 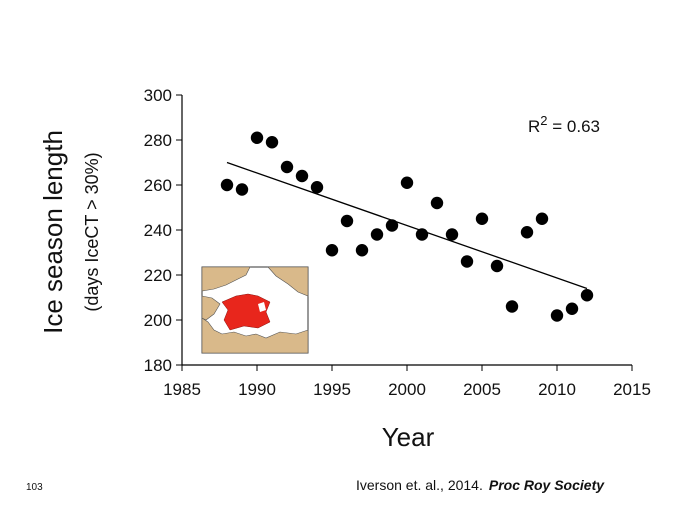 What do you see at coordinates (407, 389) in the screenshot?
I see `x-tick-label: 2000` at bounding box center [407, 389].